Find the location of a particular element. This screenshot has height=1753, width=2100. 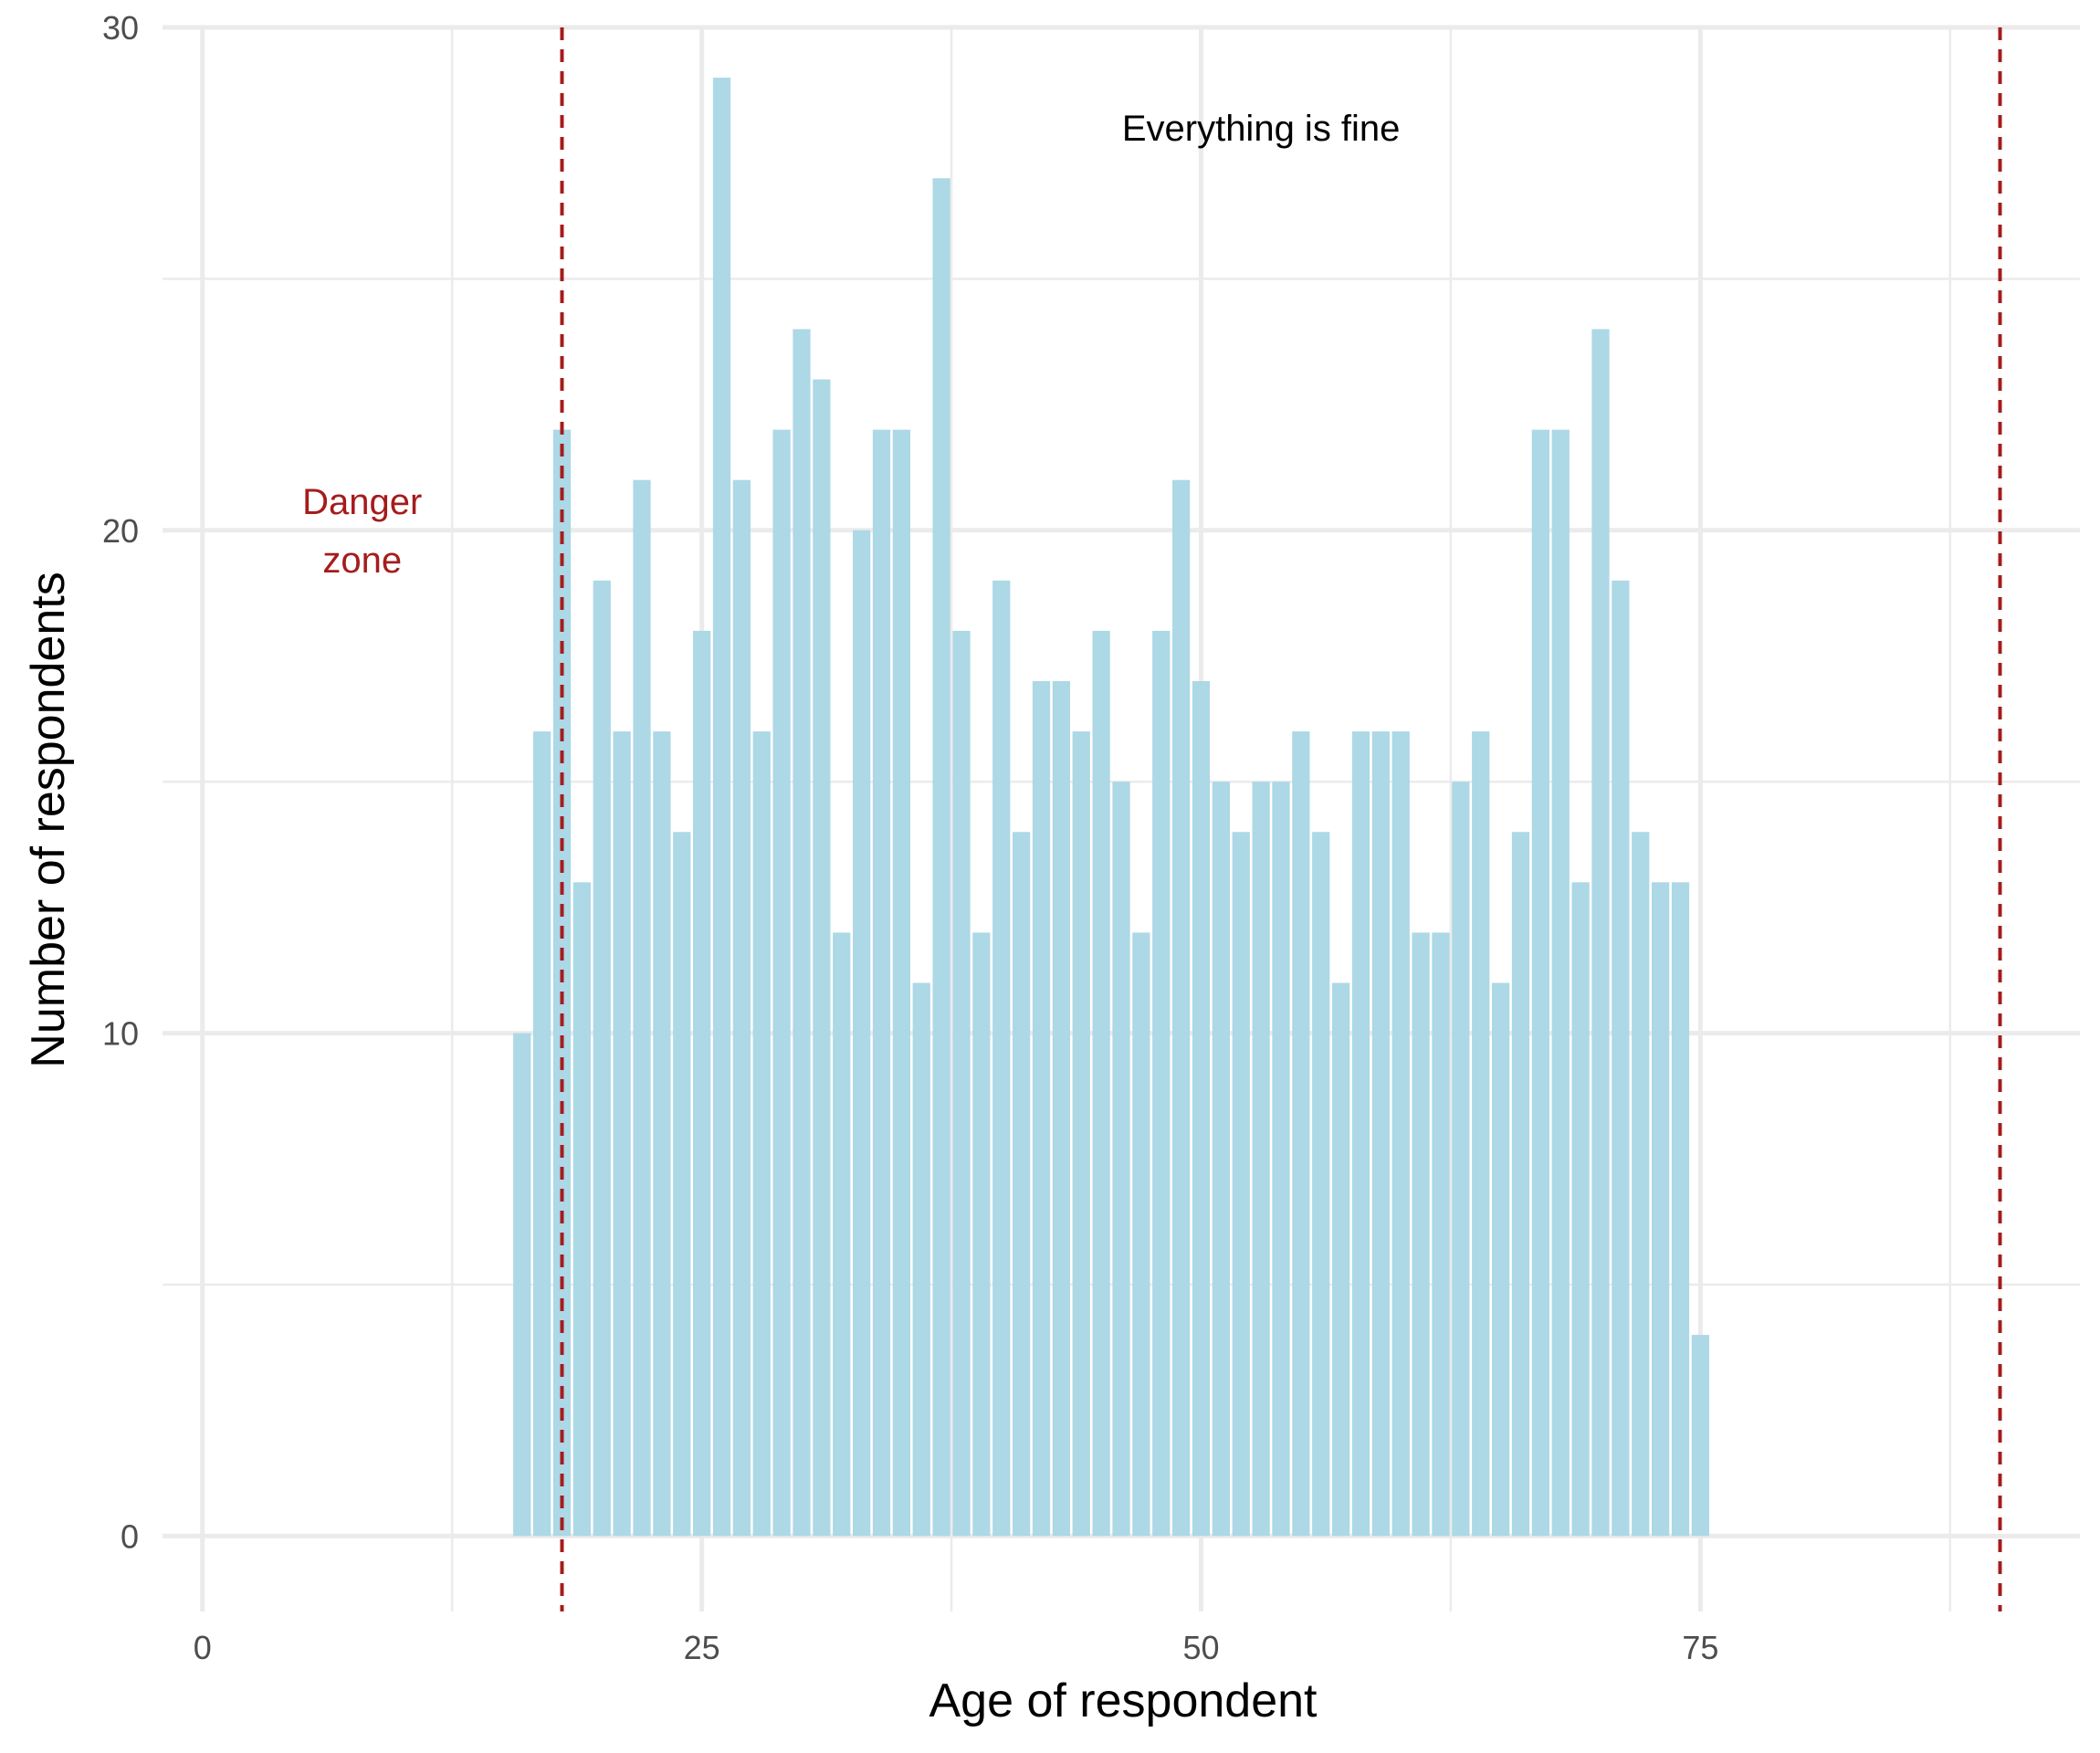

x-tick-label: 0 is located at coordinates (203, 1647).